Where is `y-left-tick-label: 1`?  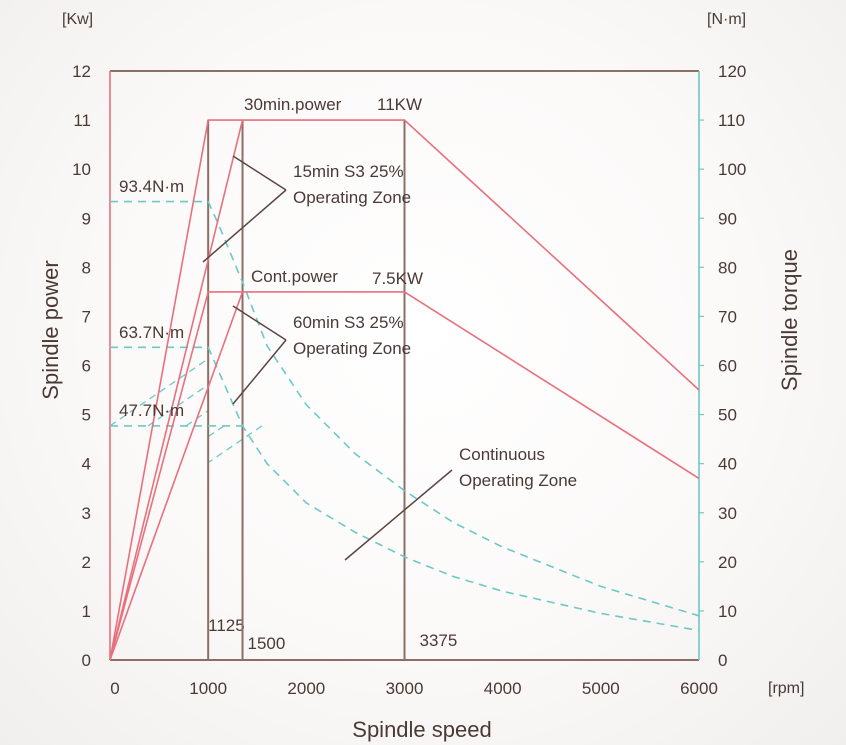 y-left-tick-label: 1 is located at coordinates (86, 611).